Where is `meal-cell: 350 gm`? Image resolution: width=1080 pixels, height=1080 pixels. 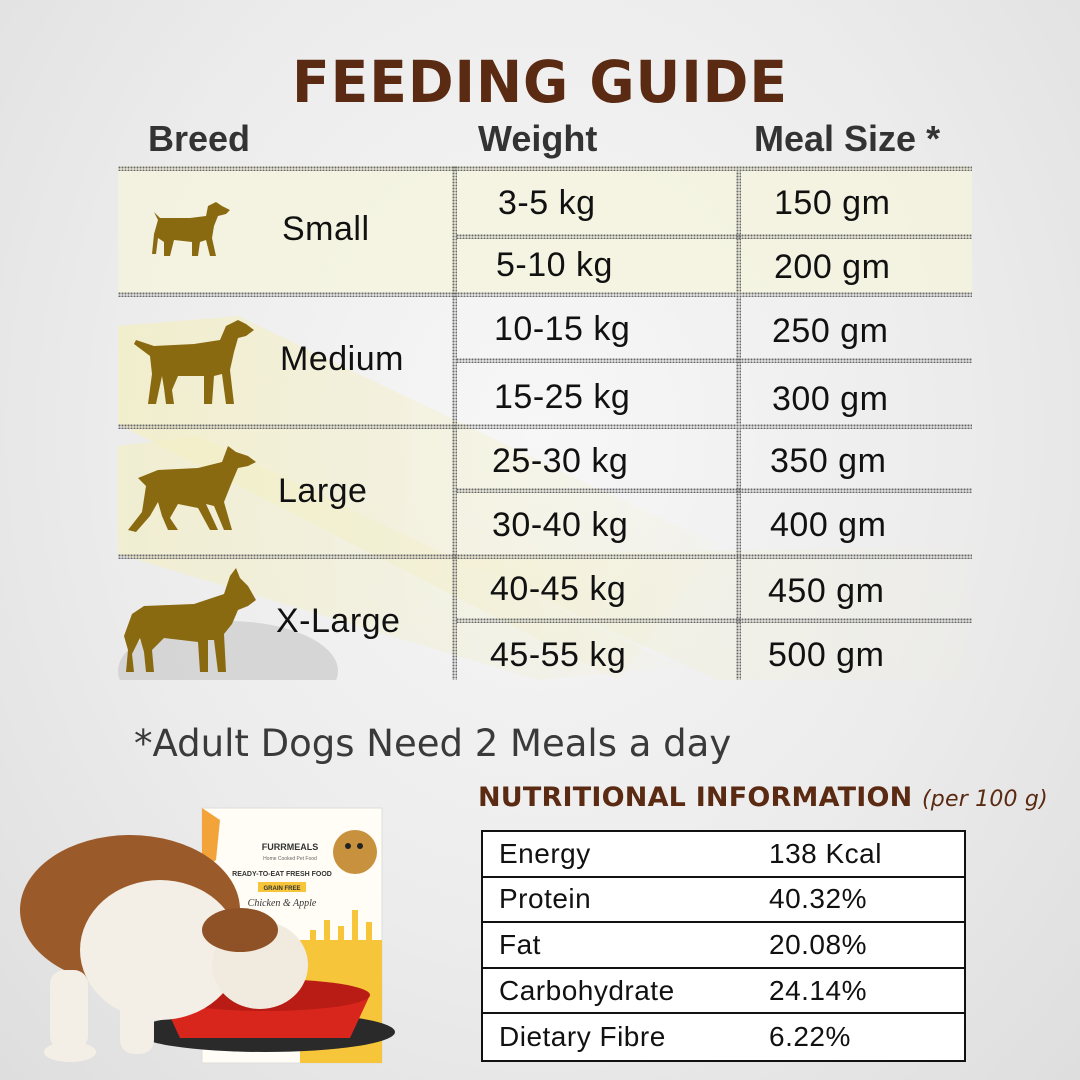
meal-cell: 350 gm is located at coordinates (828, 461).